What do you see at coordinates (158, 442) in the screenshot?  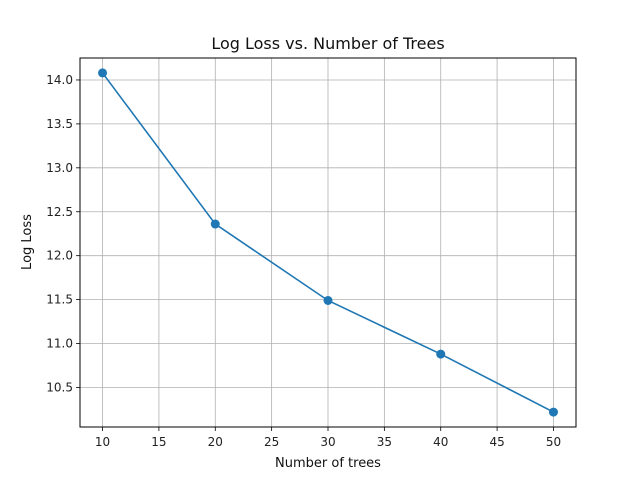 I see `x-tick-label: 15` at bounding box center [158, 442].